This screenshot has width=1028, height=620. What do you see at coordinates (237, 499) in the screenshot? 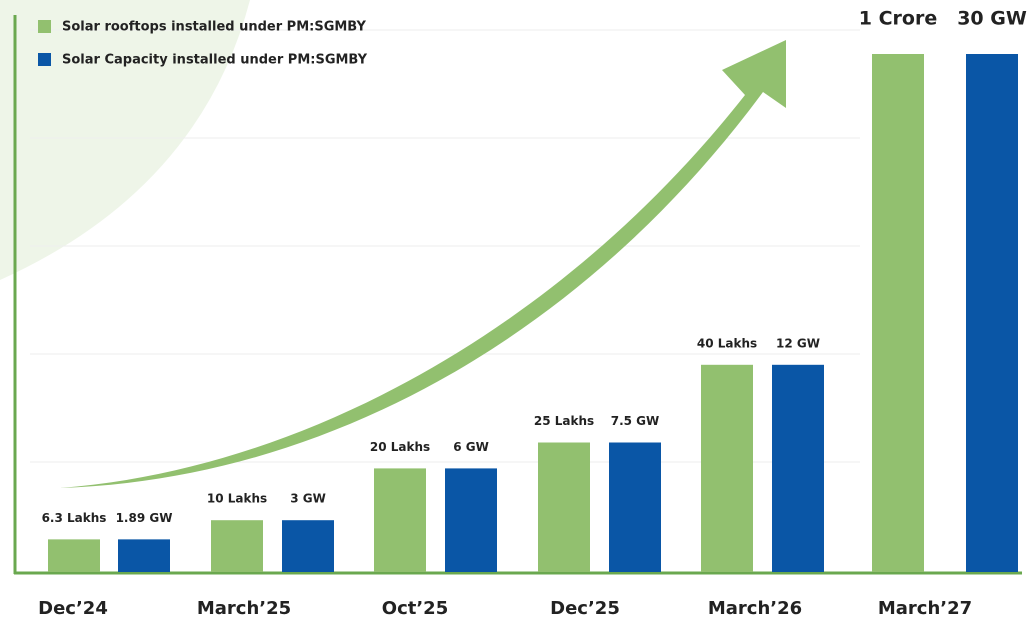
I see `value-label: 10 Lakhs` at bounding box center [237, 499].